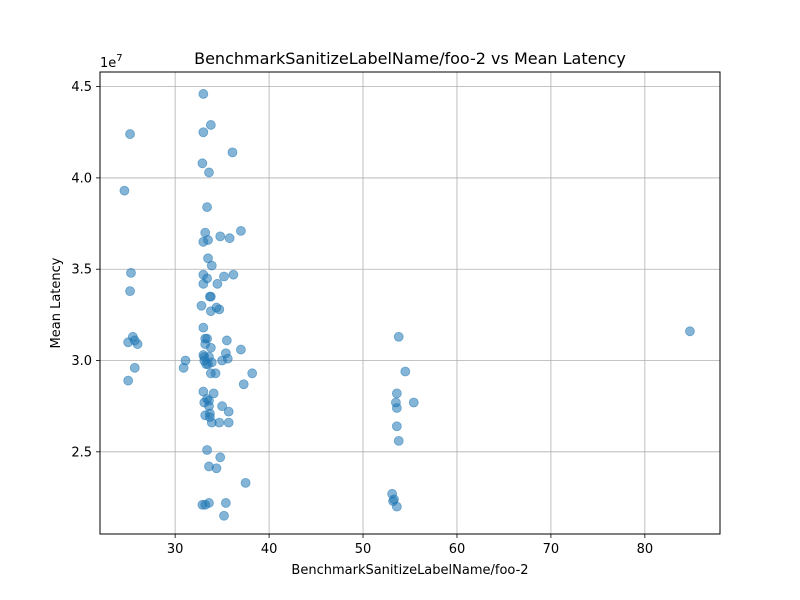  Describe the element at coordinates (108, 63) in the screenshot. I see `y-offset-base: 1e` at that location.